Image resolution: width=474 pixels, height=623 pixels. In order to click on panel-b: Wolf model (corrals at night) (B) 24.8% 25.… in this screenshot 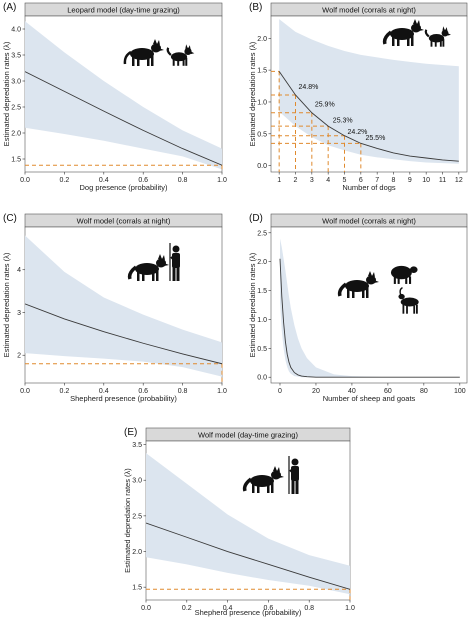, I will do `click(358, 97)`.